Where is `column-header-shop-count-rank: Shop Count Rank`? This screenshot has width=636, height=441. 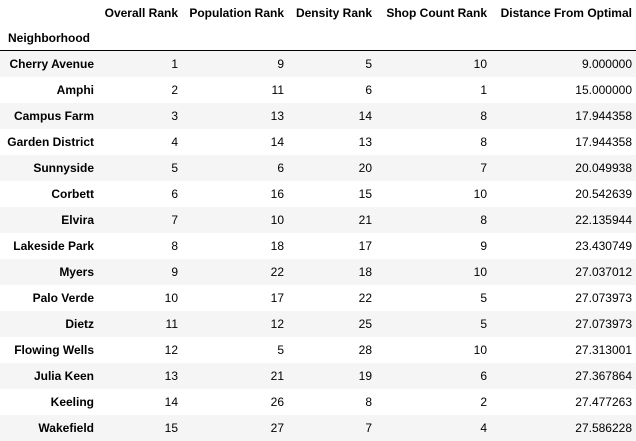
column-header-shop-count-rank: Shop Count Rank is located at coordinates (436, 13).